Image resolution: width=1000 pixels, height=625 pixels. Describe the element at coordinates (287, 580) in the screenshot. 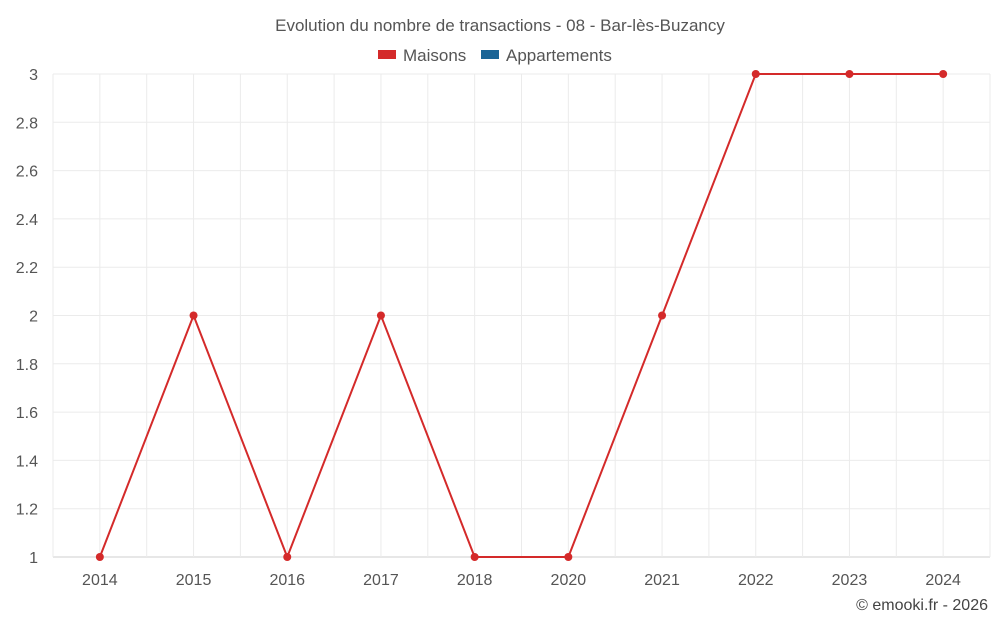

I see `x-tick-label: 2016` at that location.